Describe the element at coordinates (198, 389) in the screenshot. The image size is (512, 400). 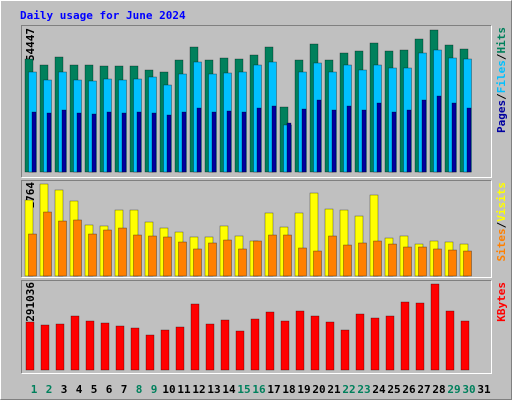
I see `x-tick-label: 12` at that location.